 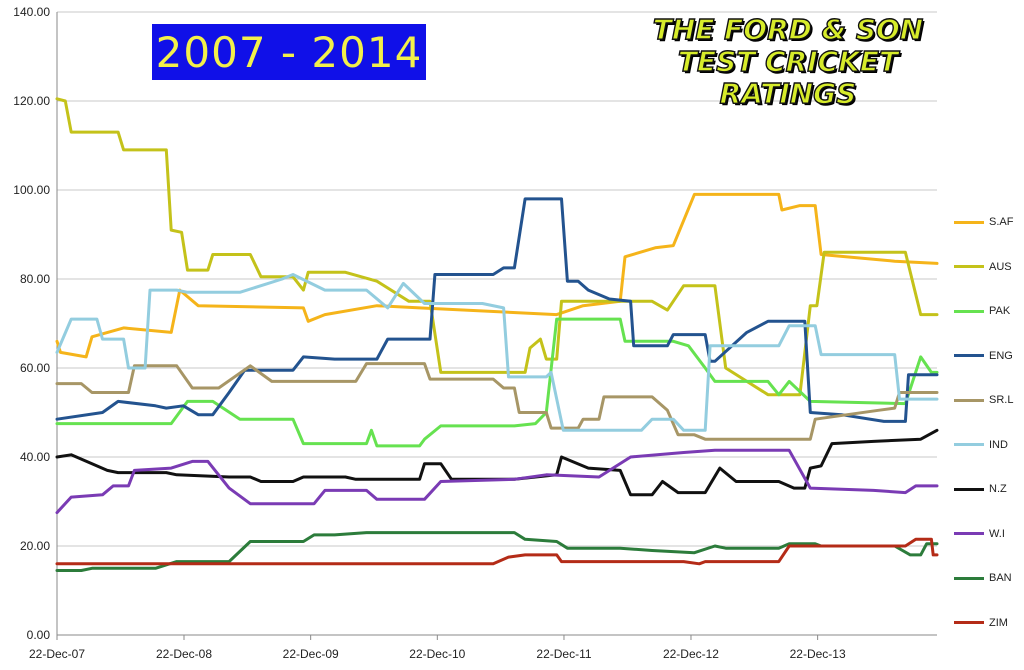 What do you see at coordinates (997, 533) in the screenshot?
I see `legend-label: W.I` at bounding box center [997, 533].